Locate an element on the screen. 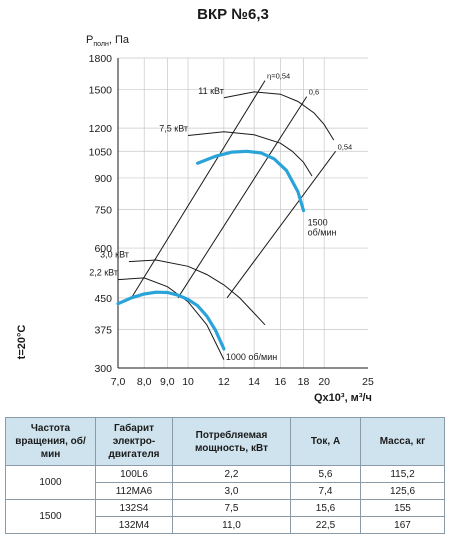 This screenshot has height=534, width=449. x-tick-label: 8,0 is located at coordinates (144, 382).